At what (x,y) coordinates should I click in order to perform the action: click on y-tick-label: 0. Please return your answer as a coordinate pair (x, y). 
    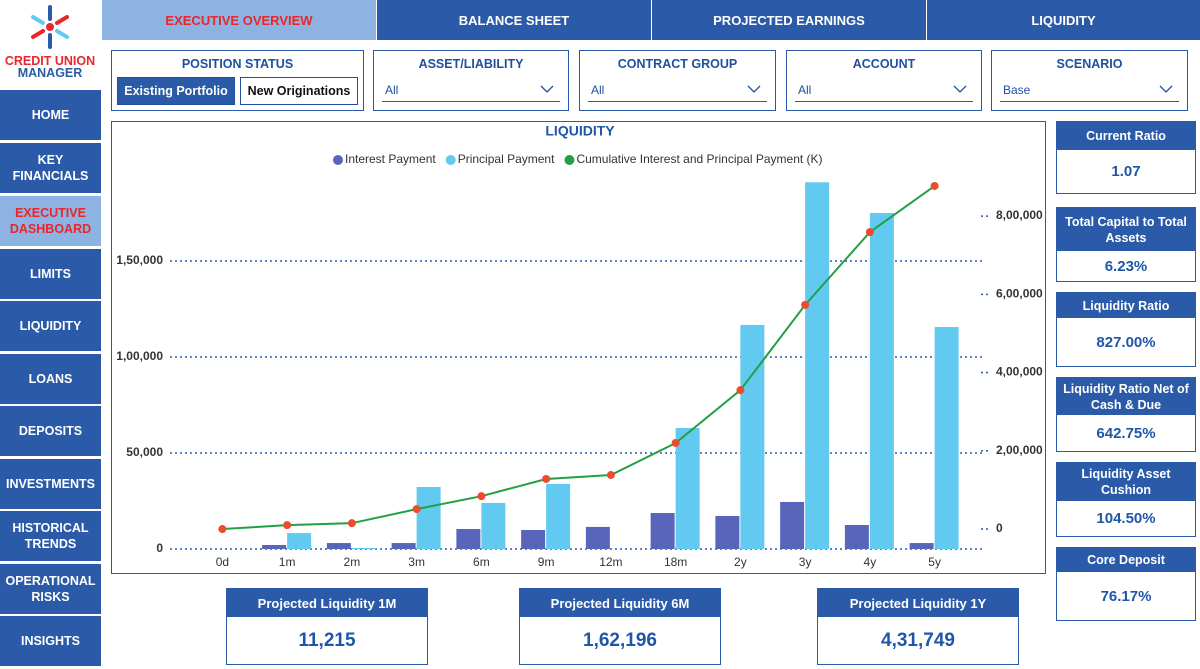
    Looking at the image, I should click on (159, 548).